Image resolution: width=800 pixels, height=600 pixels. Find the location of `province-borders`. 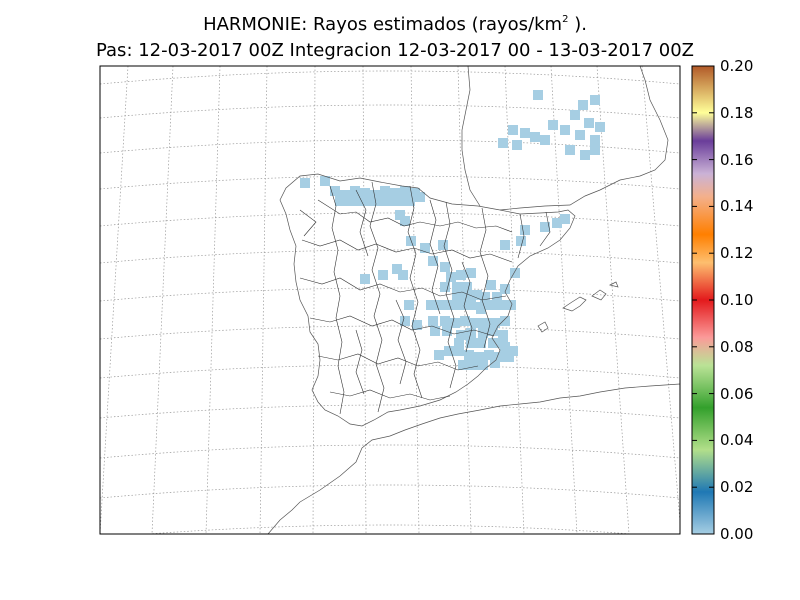

province-borders is located at coordinates (425, 298).